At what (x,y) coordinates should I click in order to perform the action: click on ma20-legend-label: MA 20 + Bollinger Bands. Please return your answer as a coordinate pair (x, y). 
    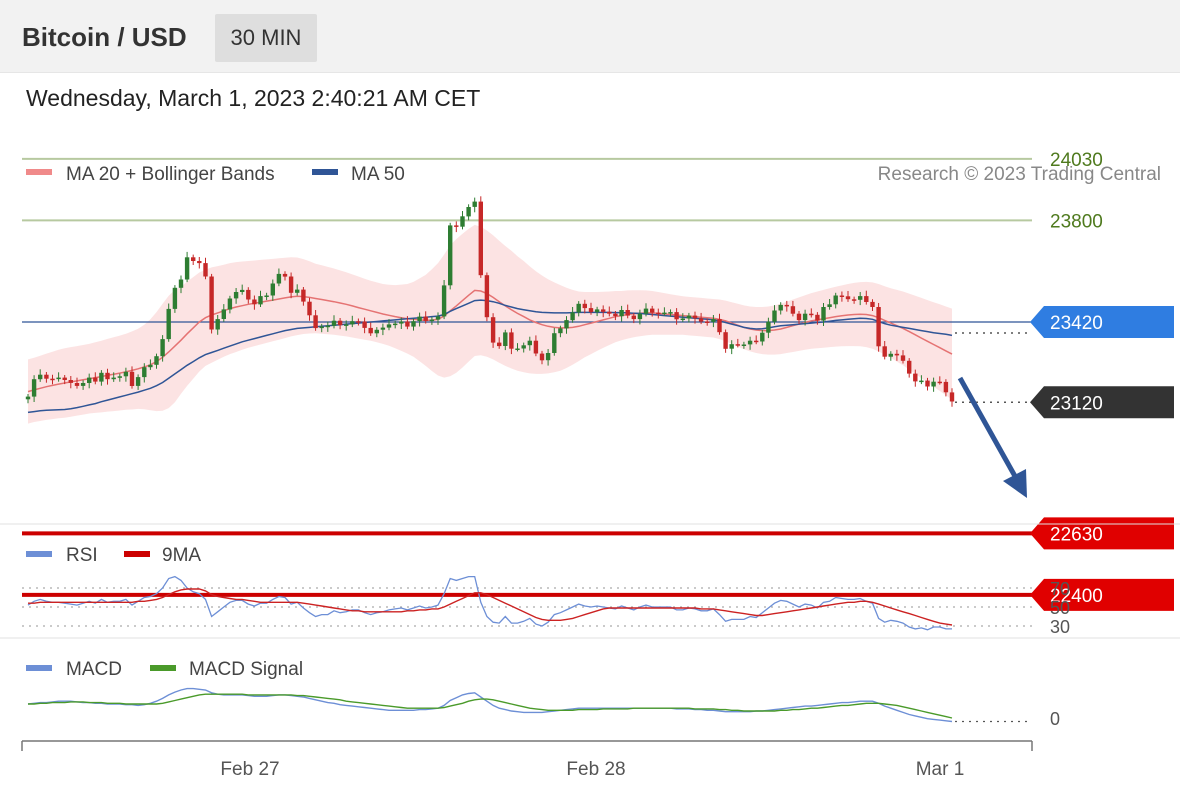
    Looking at the image, I should click on (170, 174).